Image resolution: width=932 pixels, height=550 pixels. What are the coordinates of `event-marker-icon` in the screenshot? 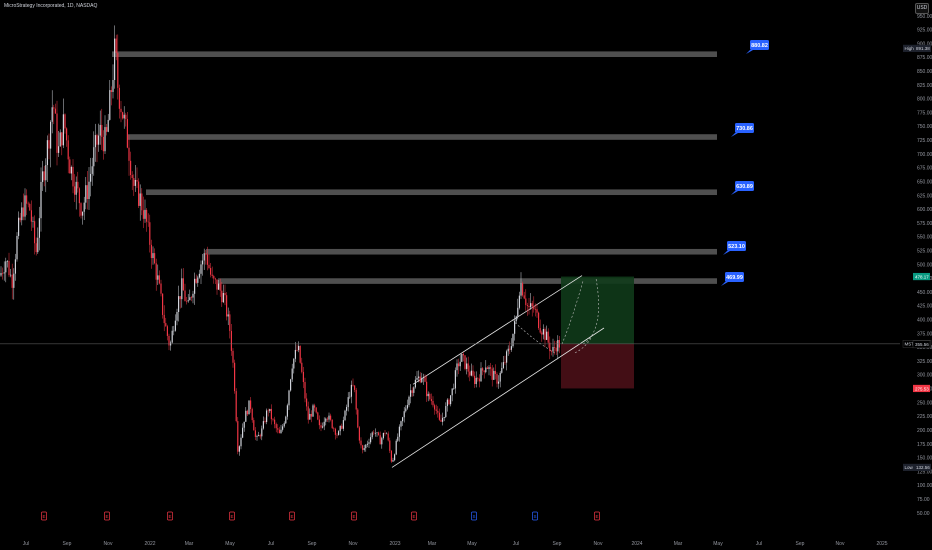 It's located at (414, 516).